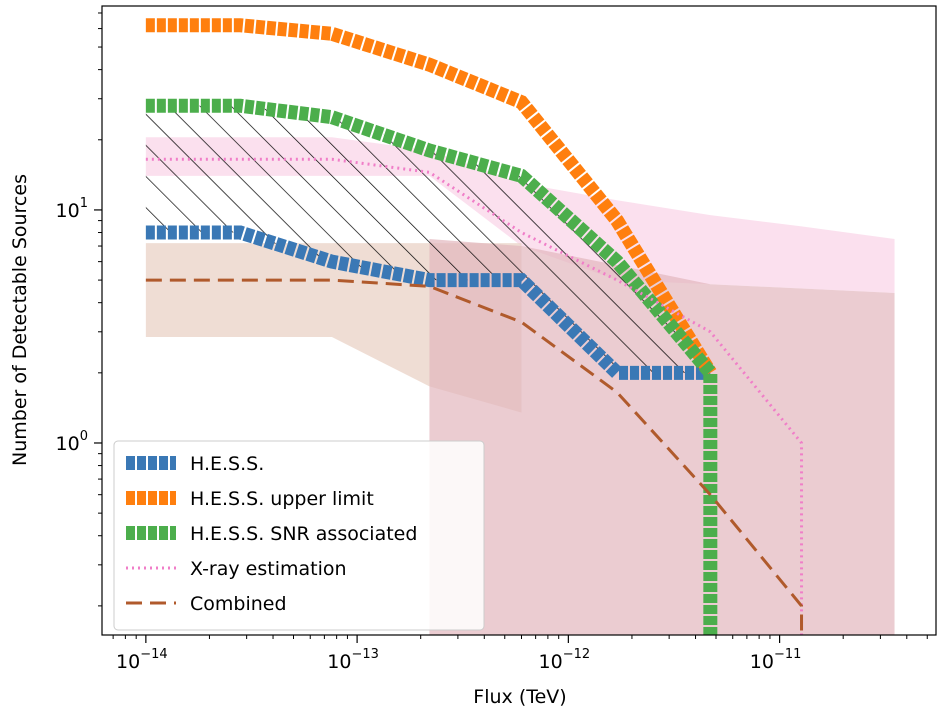  I want to click on legend-label-h-e-s-s: H.E.S.S., so click(227, 464).